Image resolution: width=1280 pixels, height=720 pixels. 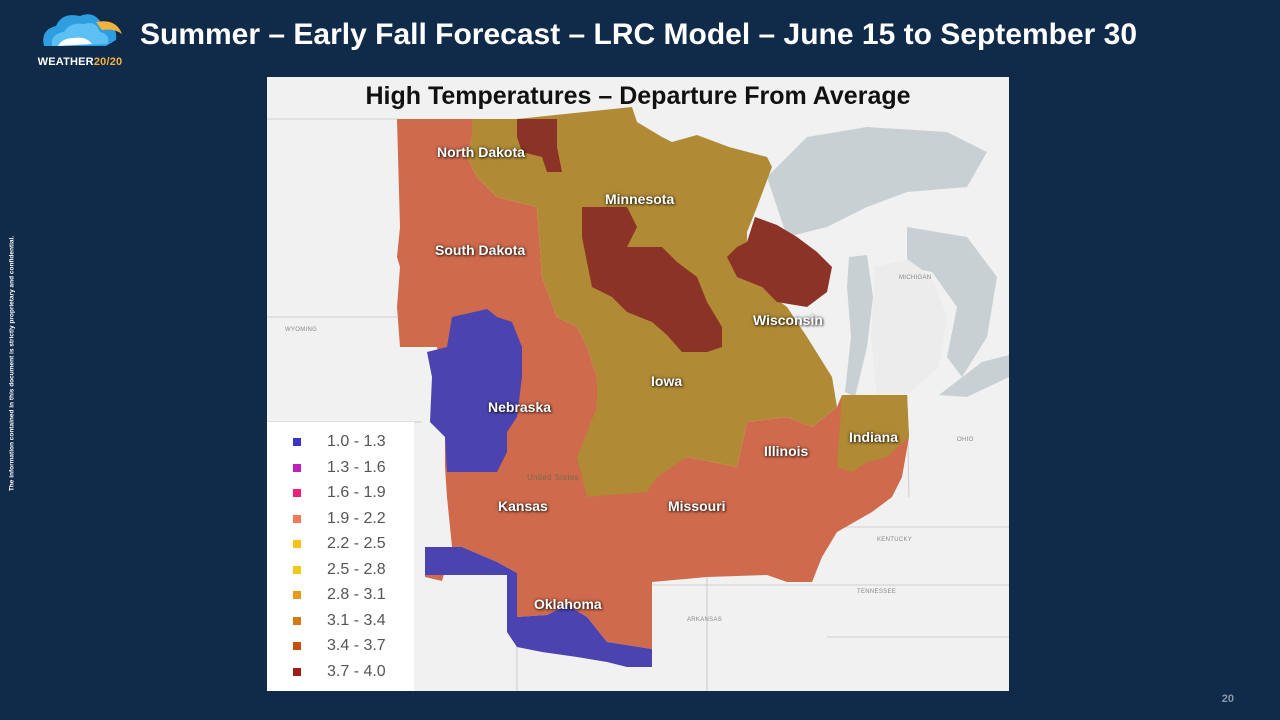 I want to click on state-label-wisconsin: Wisconsin, so click(x=788, y=320).